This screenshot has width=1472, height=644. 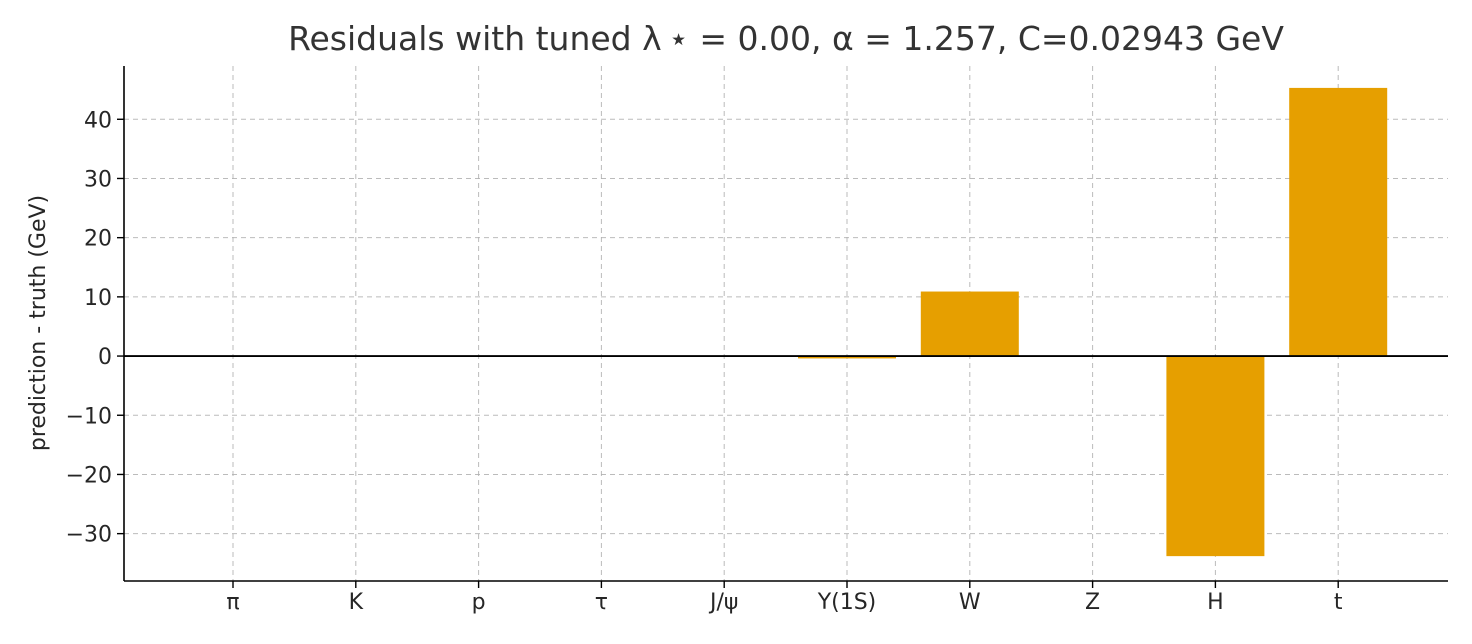 I want to click on x-tick-label: J/ψ, so click(x=723, y=602).